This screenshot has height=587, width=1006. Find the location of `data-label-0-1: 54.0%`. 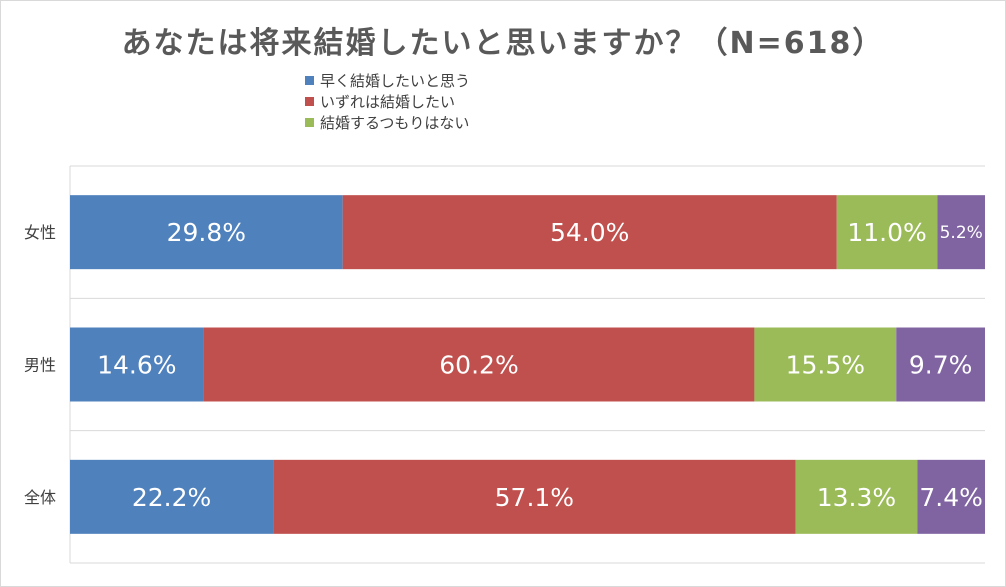

data-label-0-1: 54.0% is located at coordinates (589, 232).